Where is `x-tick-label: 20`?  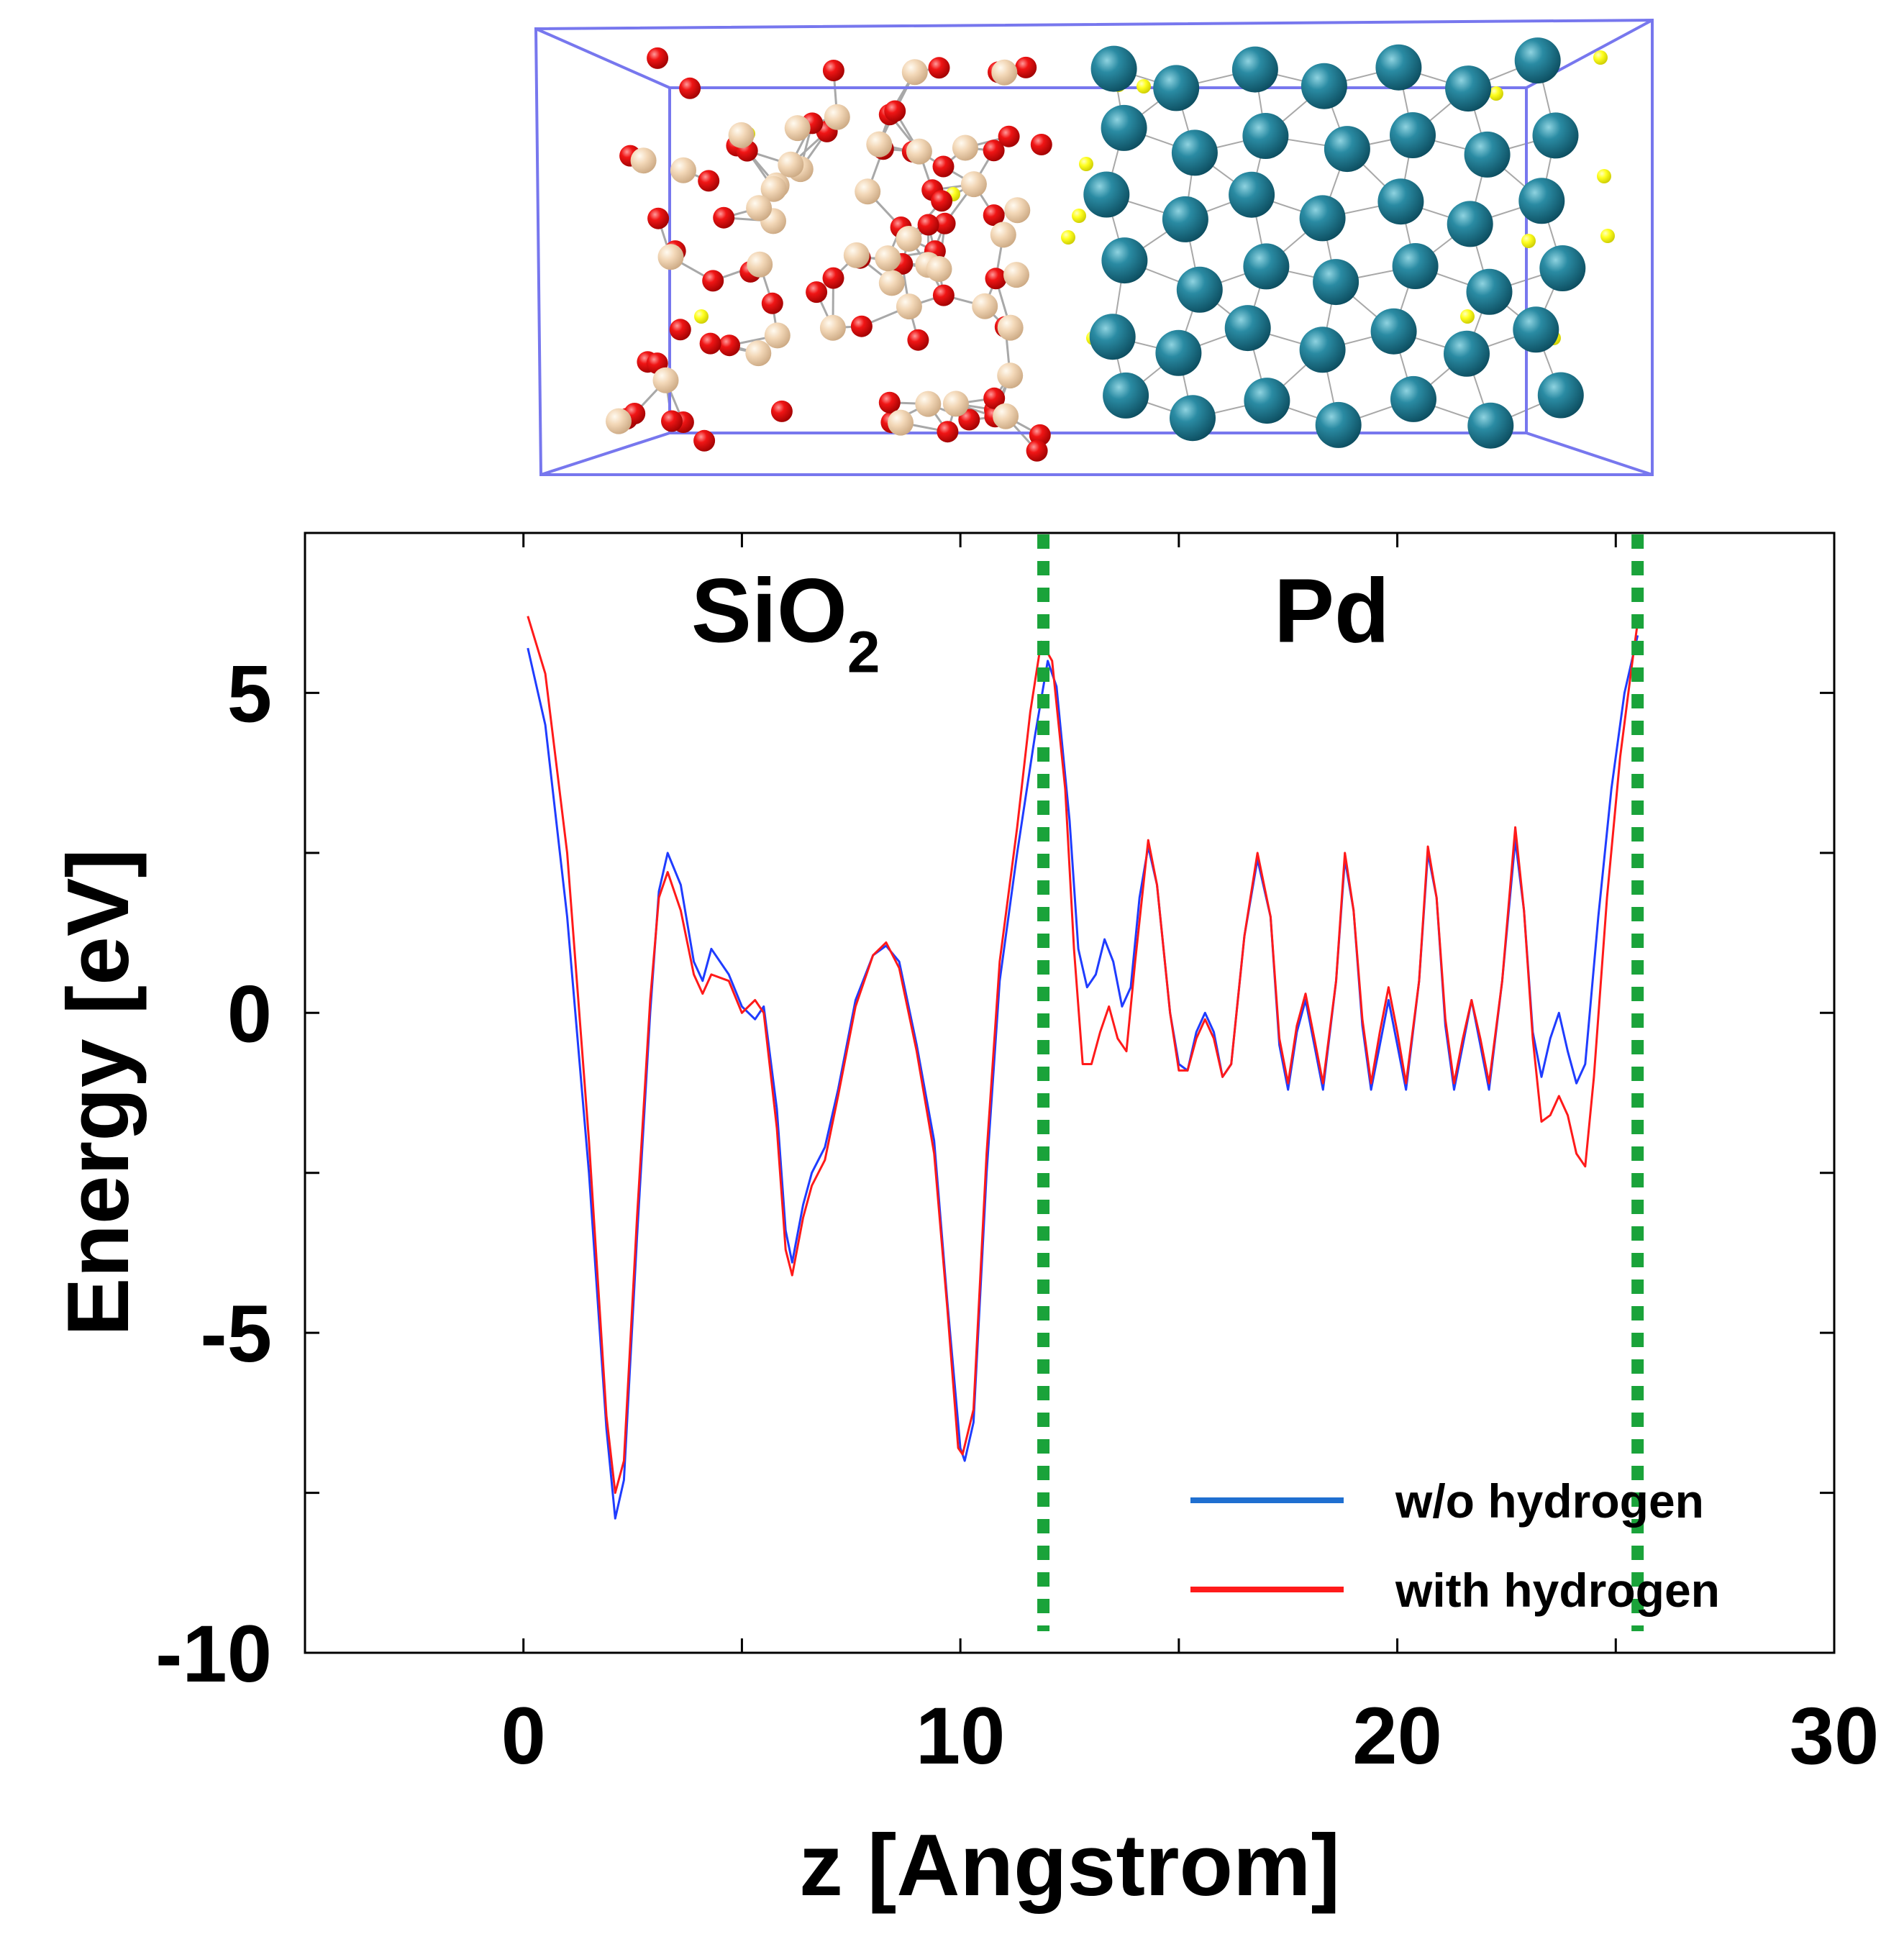 x-tick-label: 20 is located at coordinates (1397, 1736).